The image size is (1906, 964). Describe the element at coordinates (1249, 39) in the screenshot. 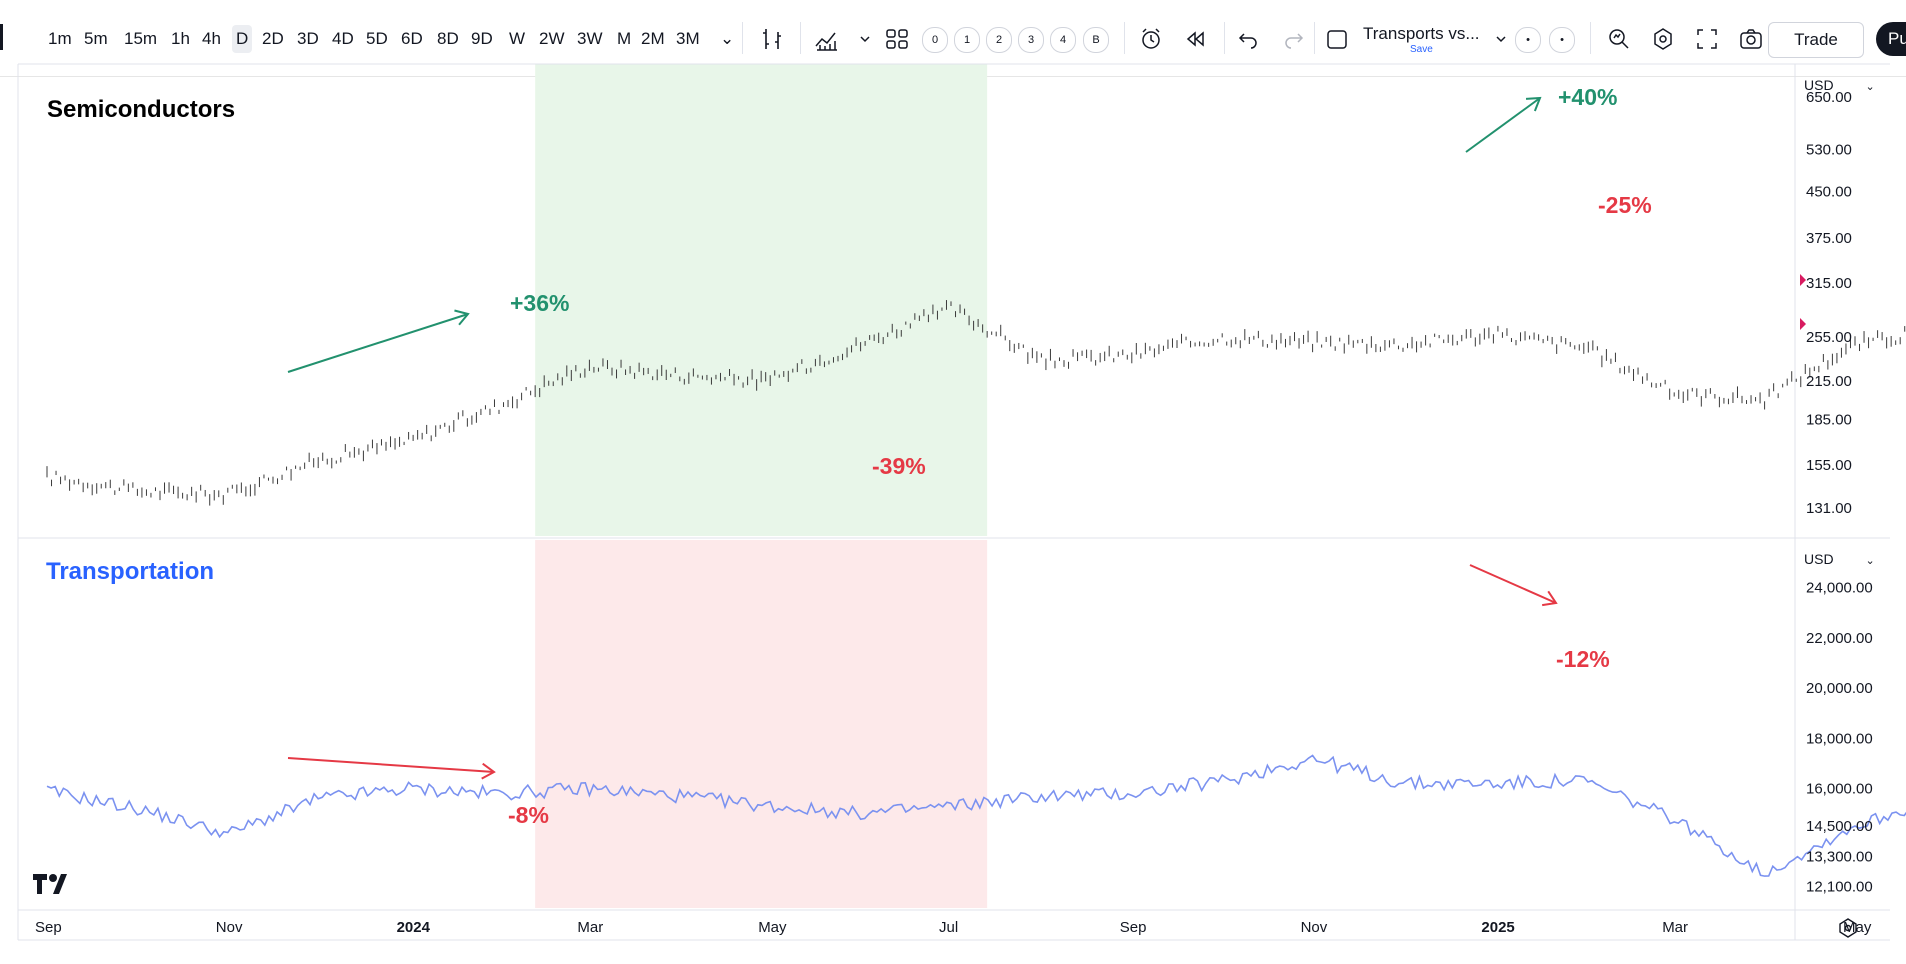

I see `undo-icon` at that location.